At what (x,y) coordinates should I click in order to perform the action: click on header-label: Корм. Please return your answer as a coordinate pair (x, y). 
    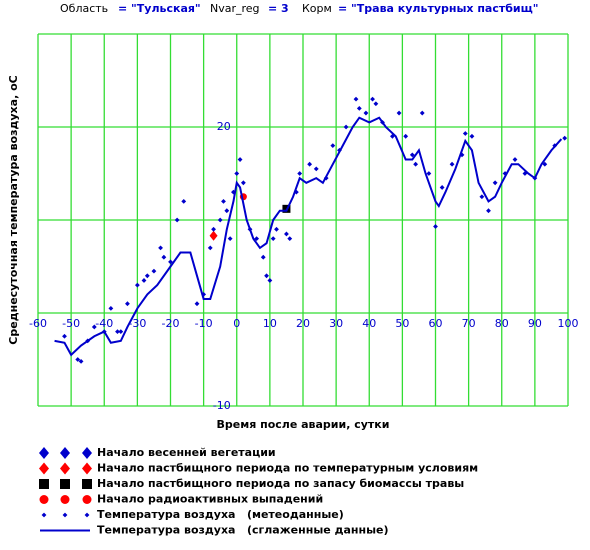
    Looking at the image, I should click on (317, 8).